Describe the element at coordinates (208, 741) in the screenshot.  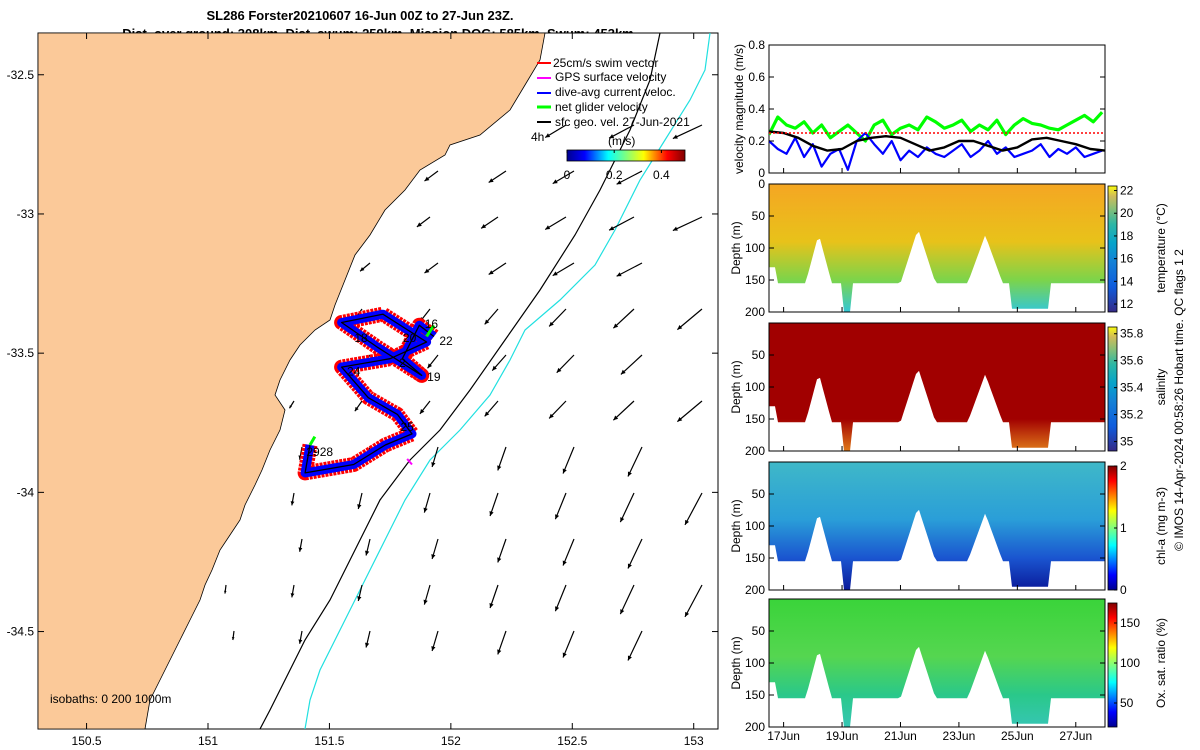
I see `map-xtick-label: 151` at that location.